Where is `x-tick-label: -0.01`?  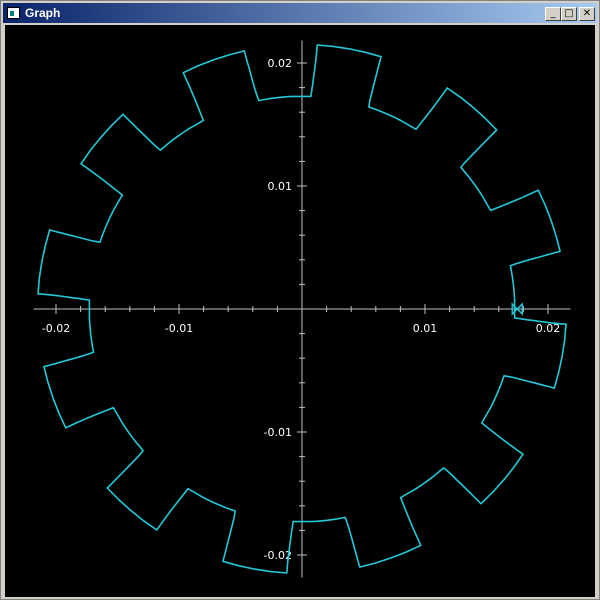 x-tick-label: -0.01 is located at coordinates (179, 328).